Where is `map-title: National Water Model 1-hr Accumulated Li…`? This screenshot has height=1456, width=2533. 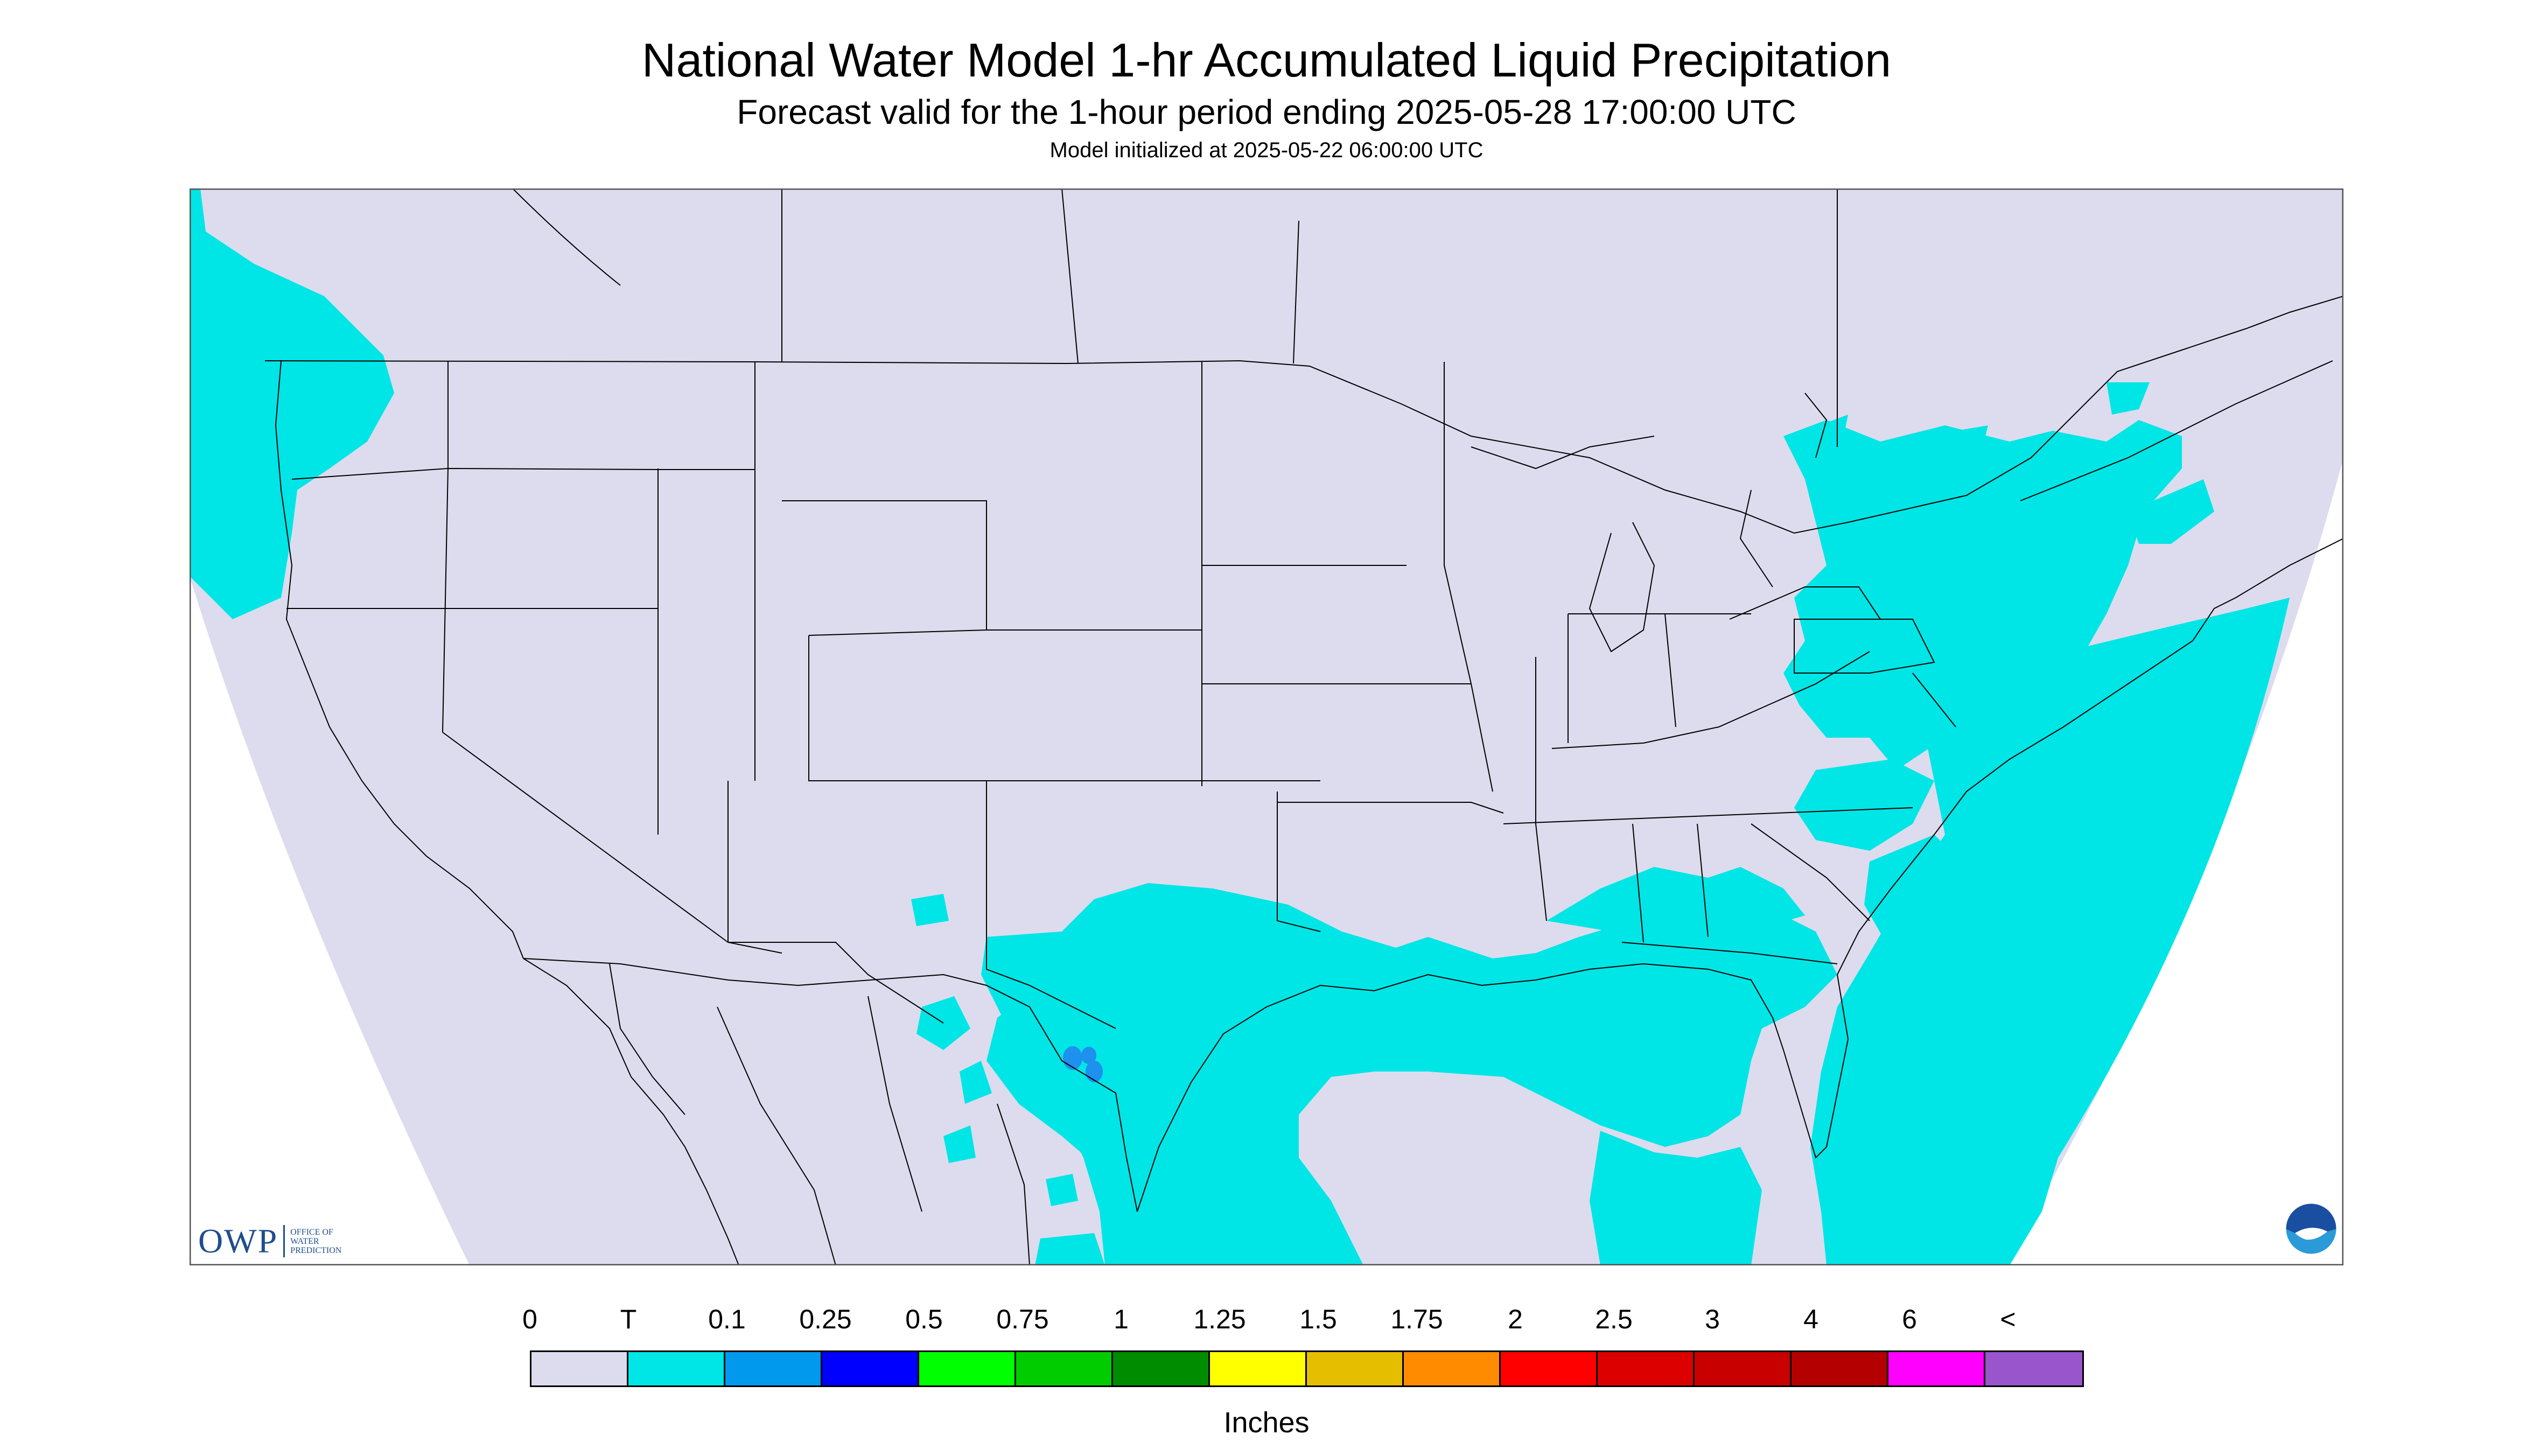 map-title: National Water Model 1-hr Accumulated Li… is located at coordinates (1266, 60).